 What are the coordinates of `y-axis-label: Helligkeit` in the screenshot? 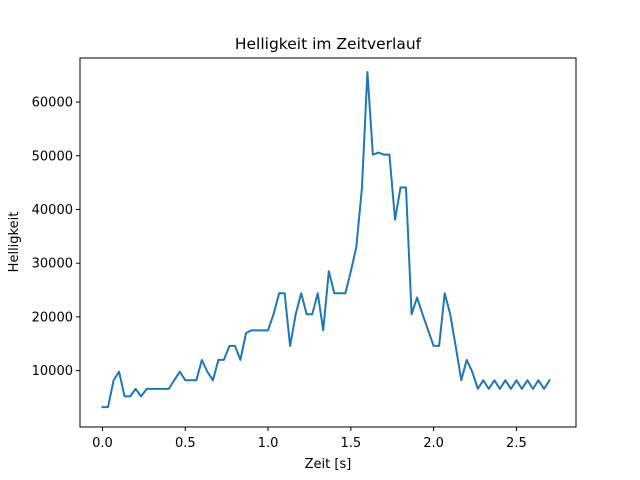 It's located at (14, 242).